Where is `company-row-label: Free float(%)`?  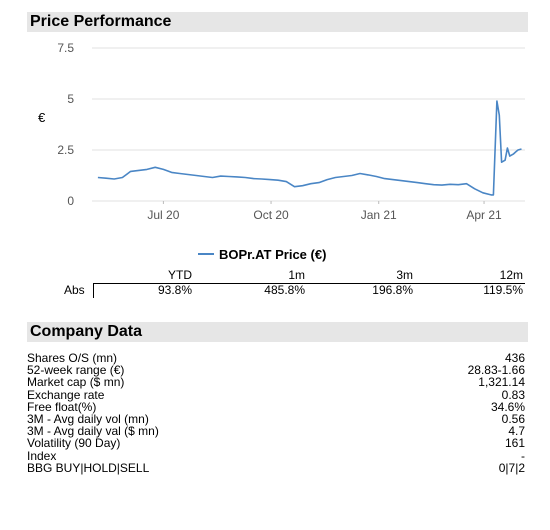
company-row-label: Free float(%) is located at coordinates (62, 406).